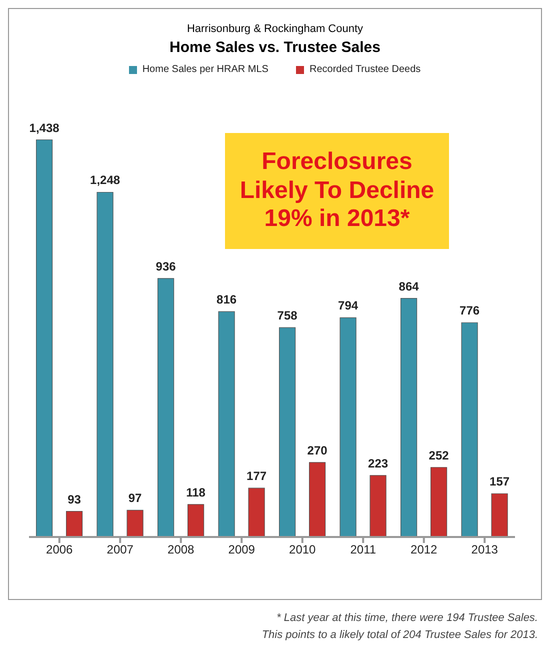  Describe the element at coordinates (275, 47) in the screenshot. I see `chart-title: Home Sales vs. Trustee Sales` at that location.